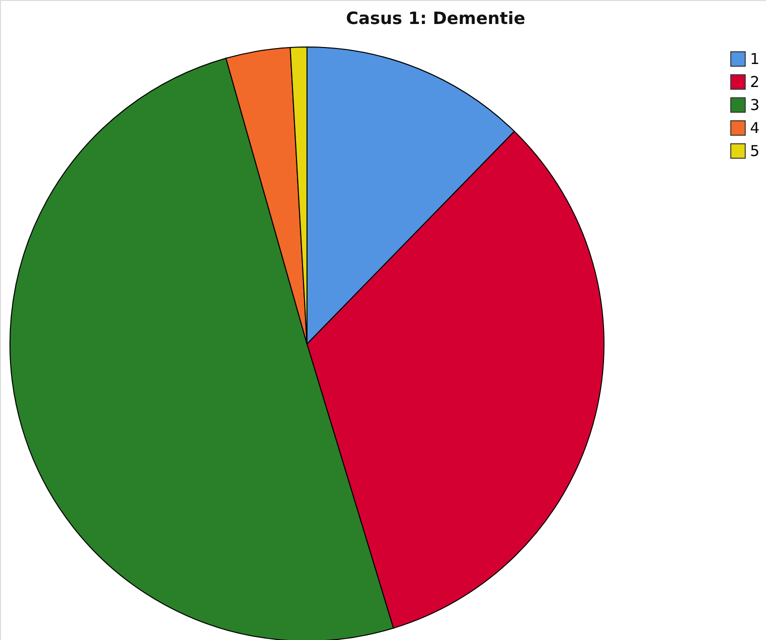  I want to click on legend-label: 3, so click(755, 105).